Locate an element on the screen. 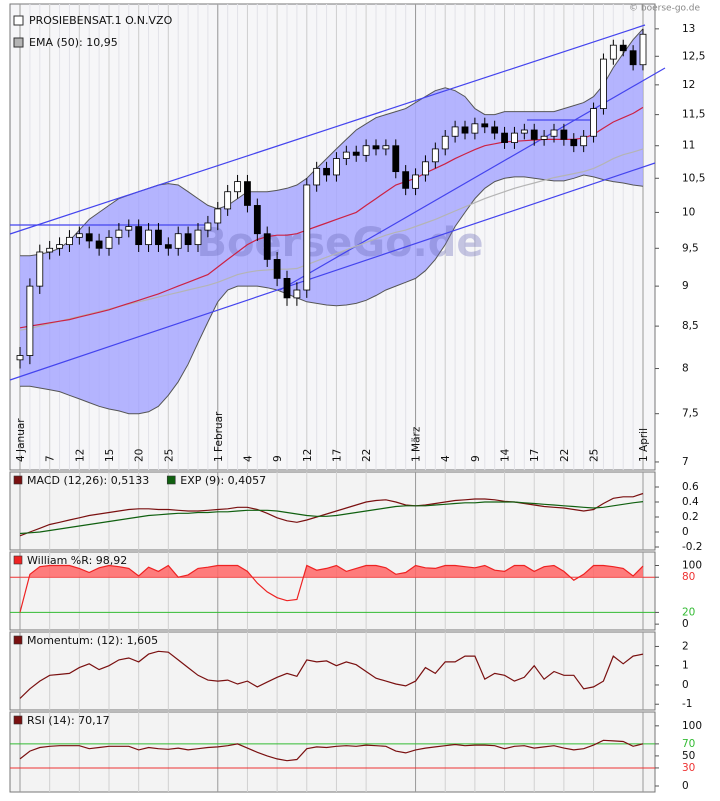  y-tick-label: -0.2 is located at coordinates (692, 547).